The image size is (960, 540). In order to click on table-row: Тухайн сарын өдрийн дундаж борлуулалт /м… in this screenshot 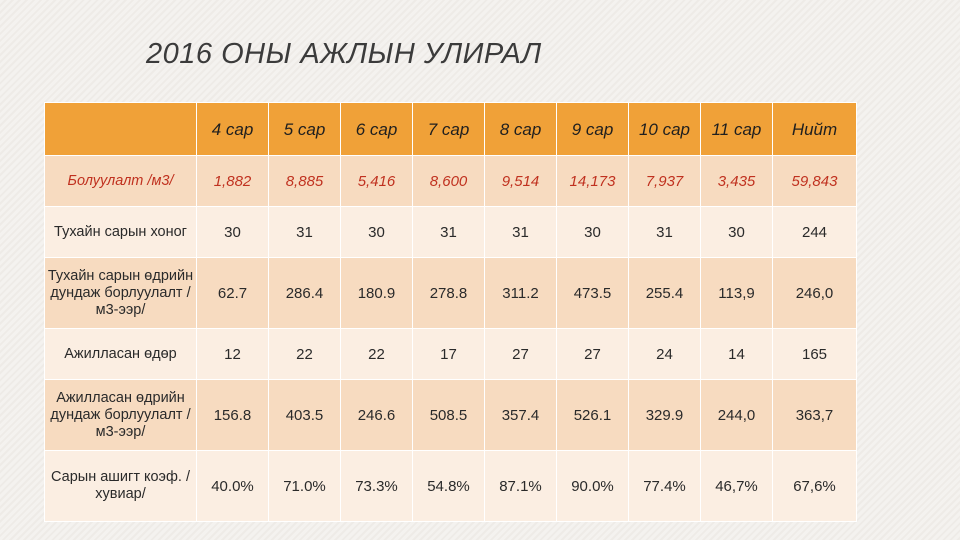, I will do `click(450, 293)`.